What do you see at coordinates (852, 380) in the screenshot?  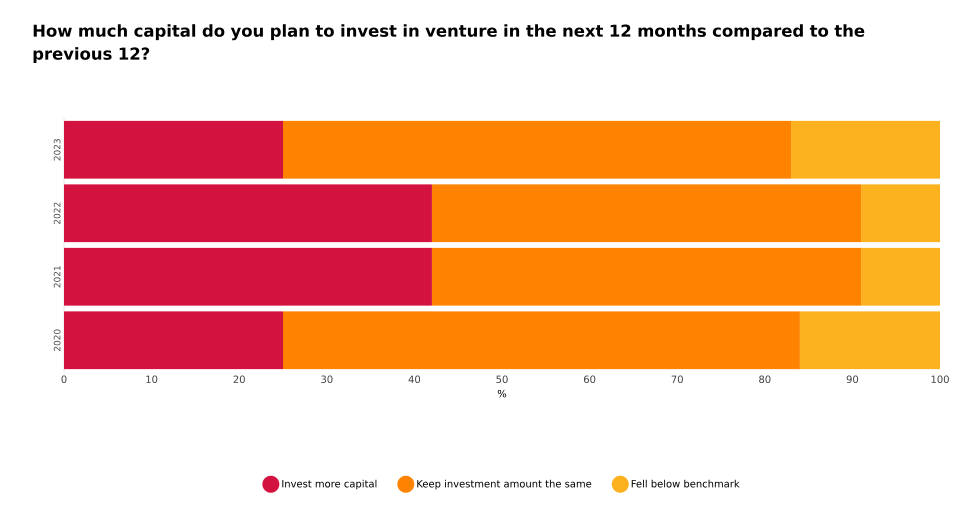 I see `x-tick-label: 90` at bounding box center [852, 380].